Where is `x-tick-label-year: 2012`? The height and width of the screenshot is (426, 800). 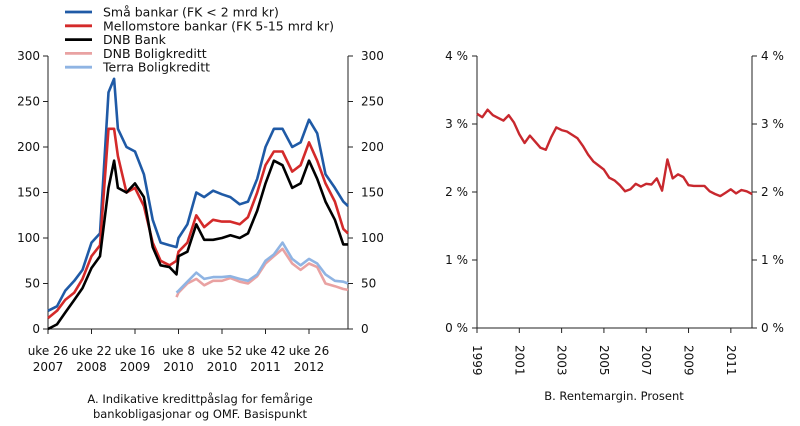
x-tick-label-year: 2012 is located at coordinates (309, 367).